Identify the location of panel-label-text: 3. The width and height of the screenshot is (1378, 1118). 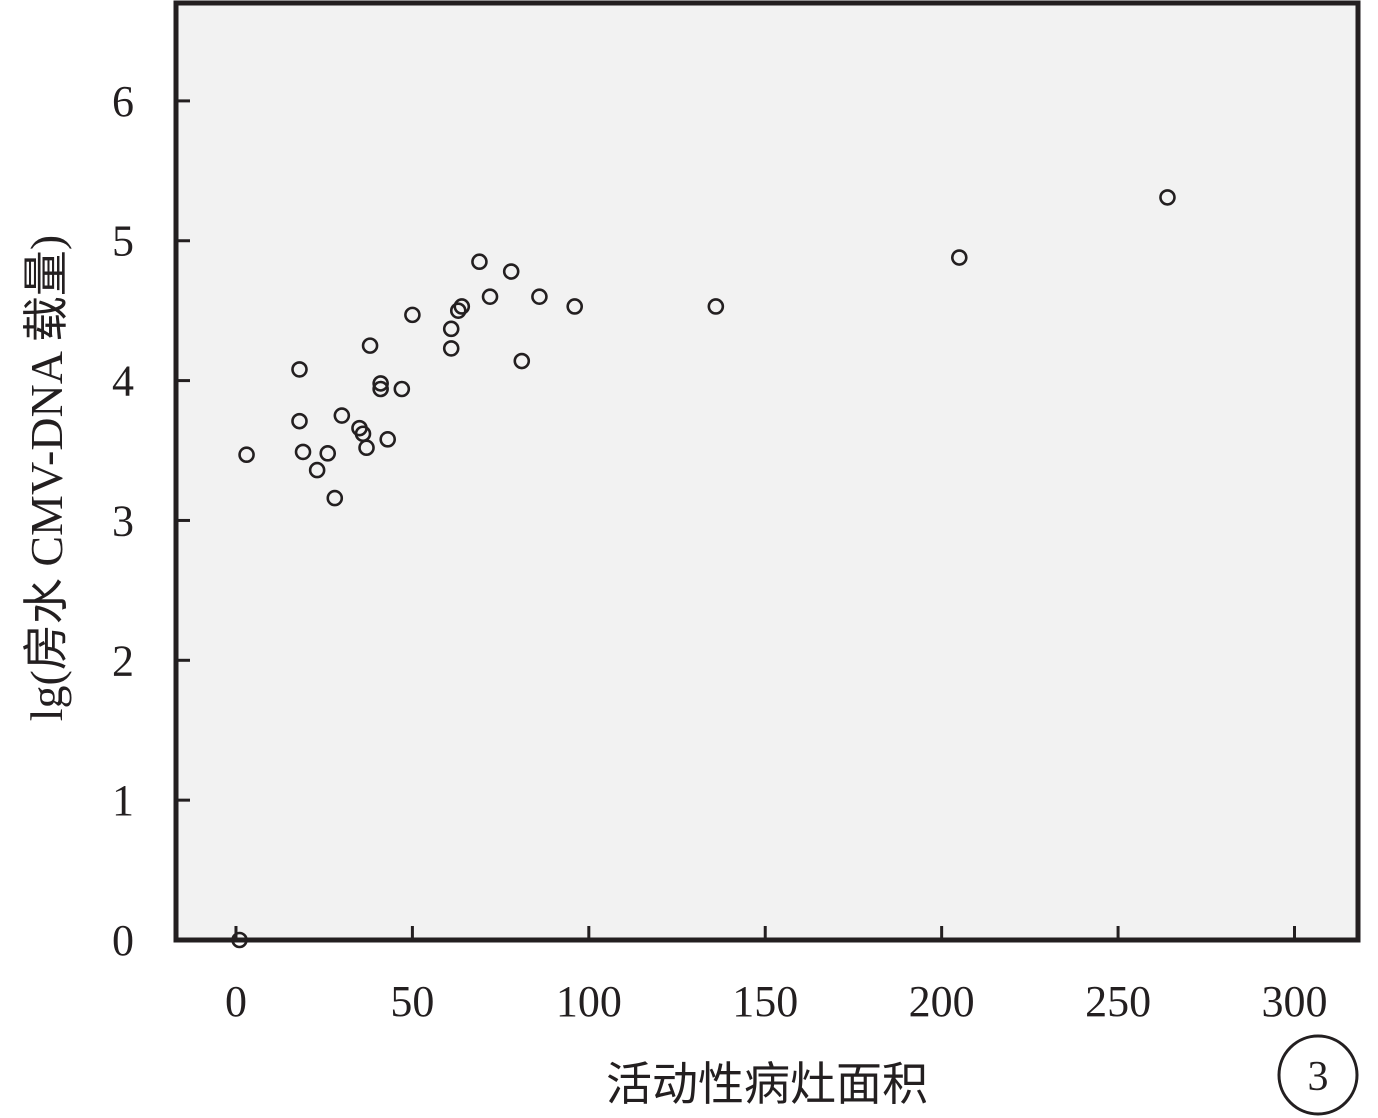
(1318, 1077).